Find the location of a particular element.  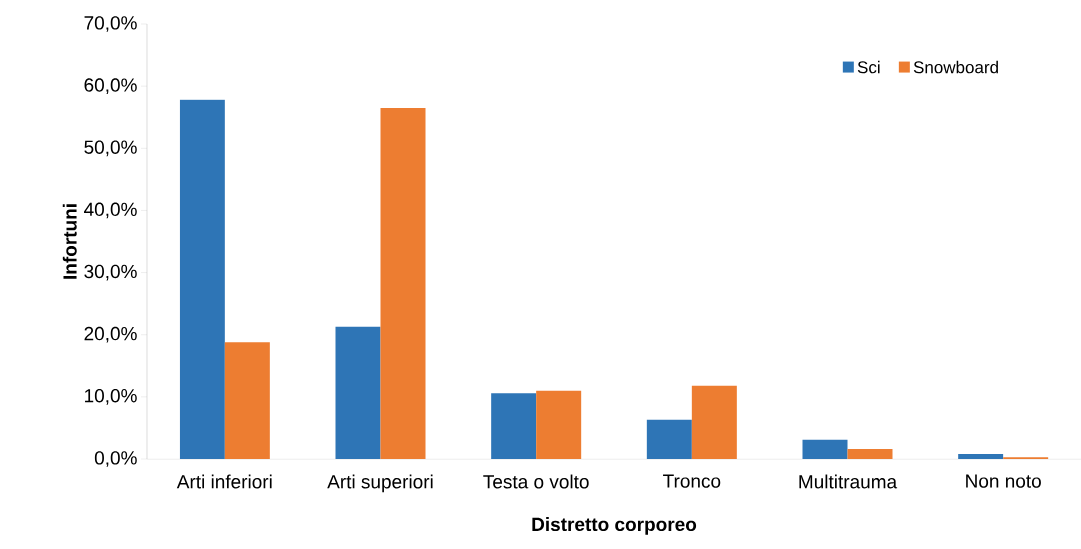

x-tick-label: Arti superiori is located at coordinates (380, 483).